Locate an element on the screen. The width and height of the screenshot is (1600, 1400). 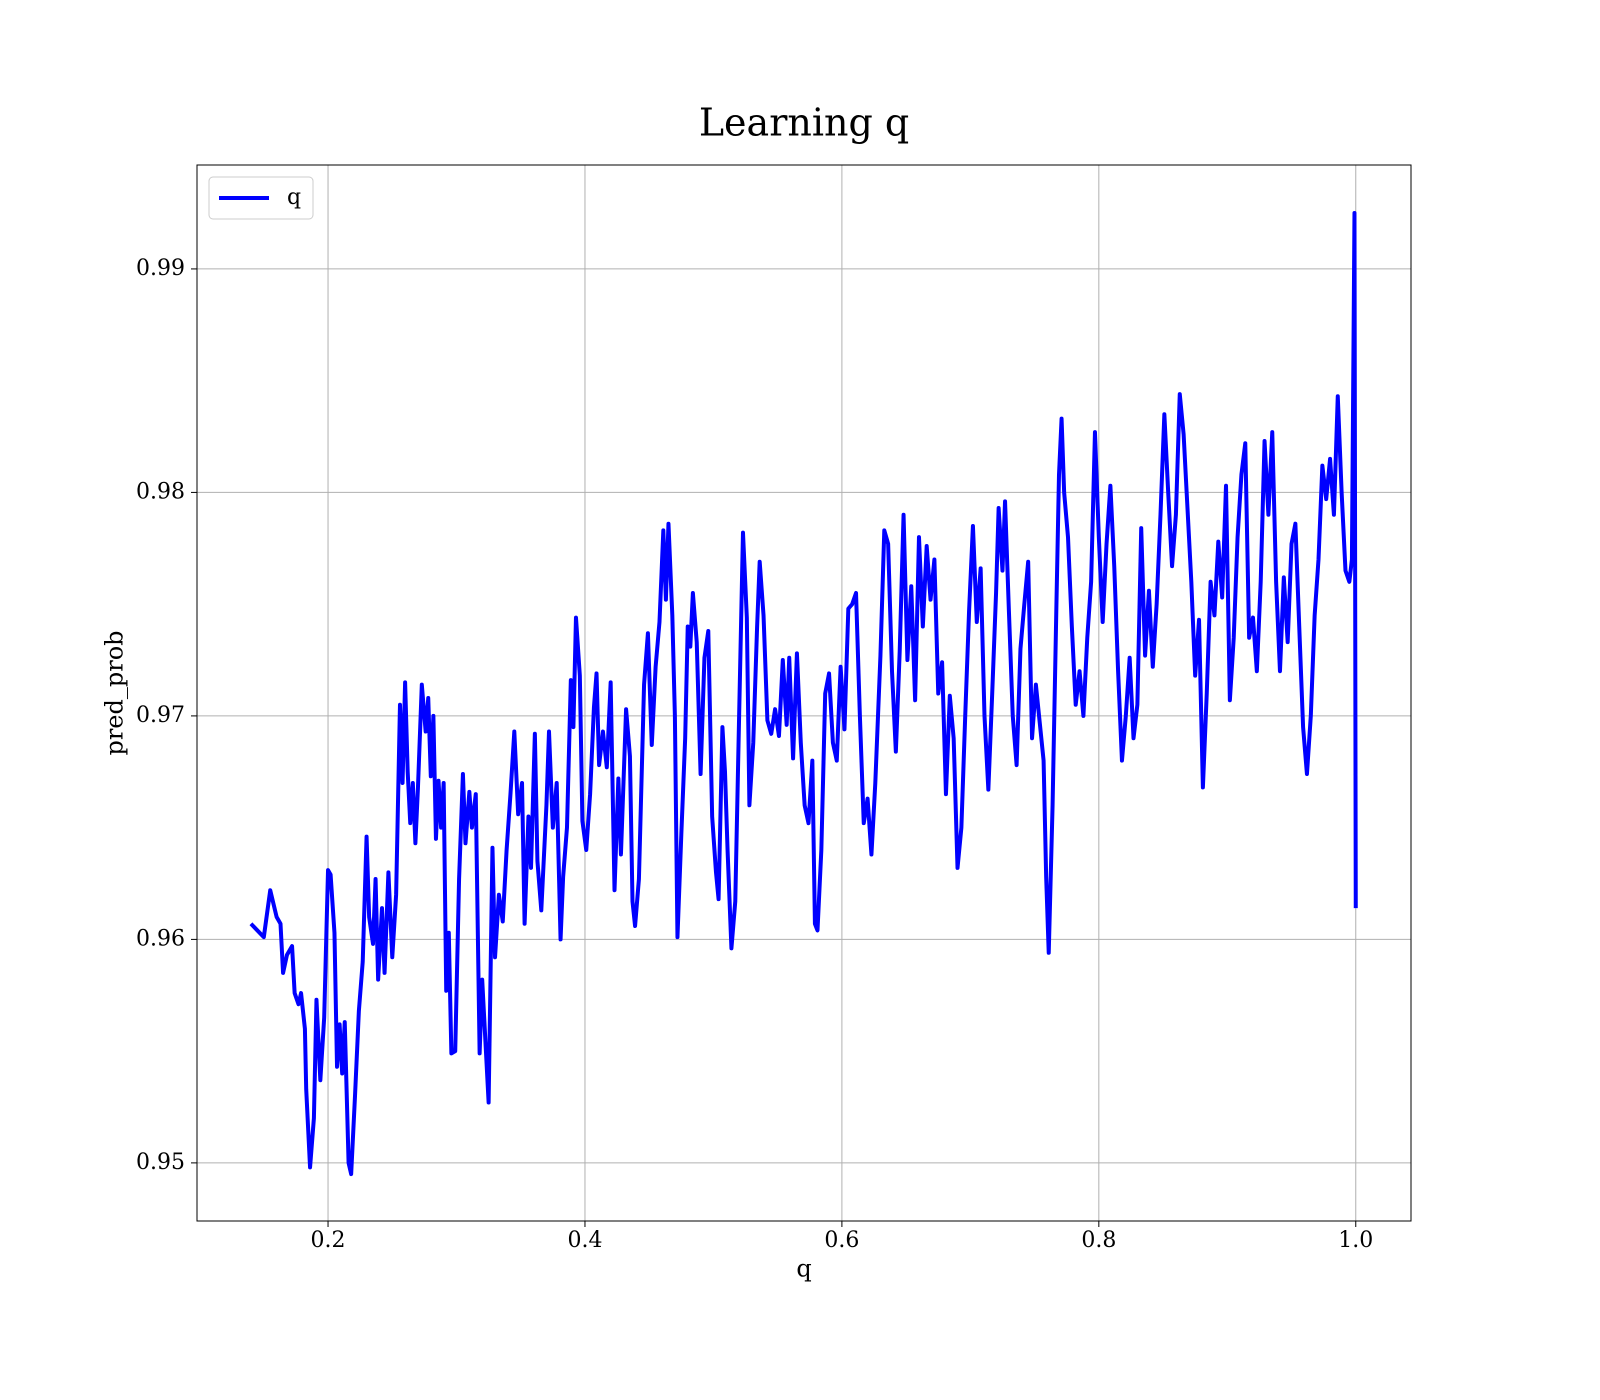
legend-label: q is located at coordinates (294, 197).